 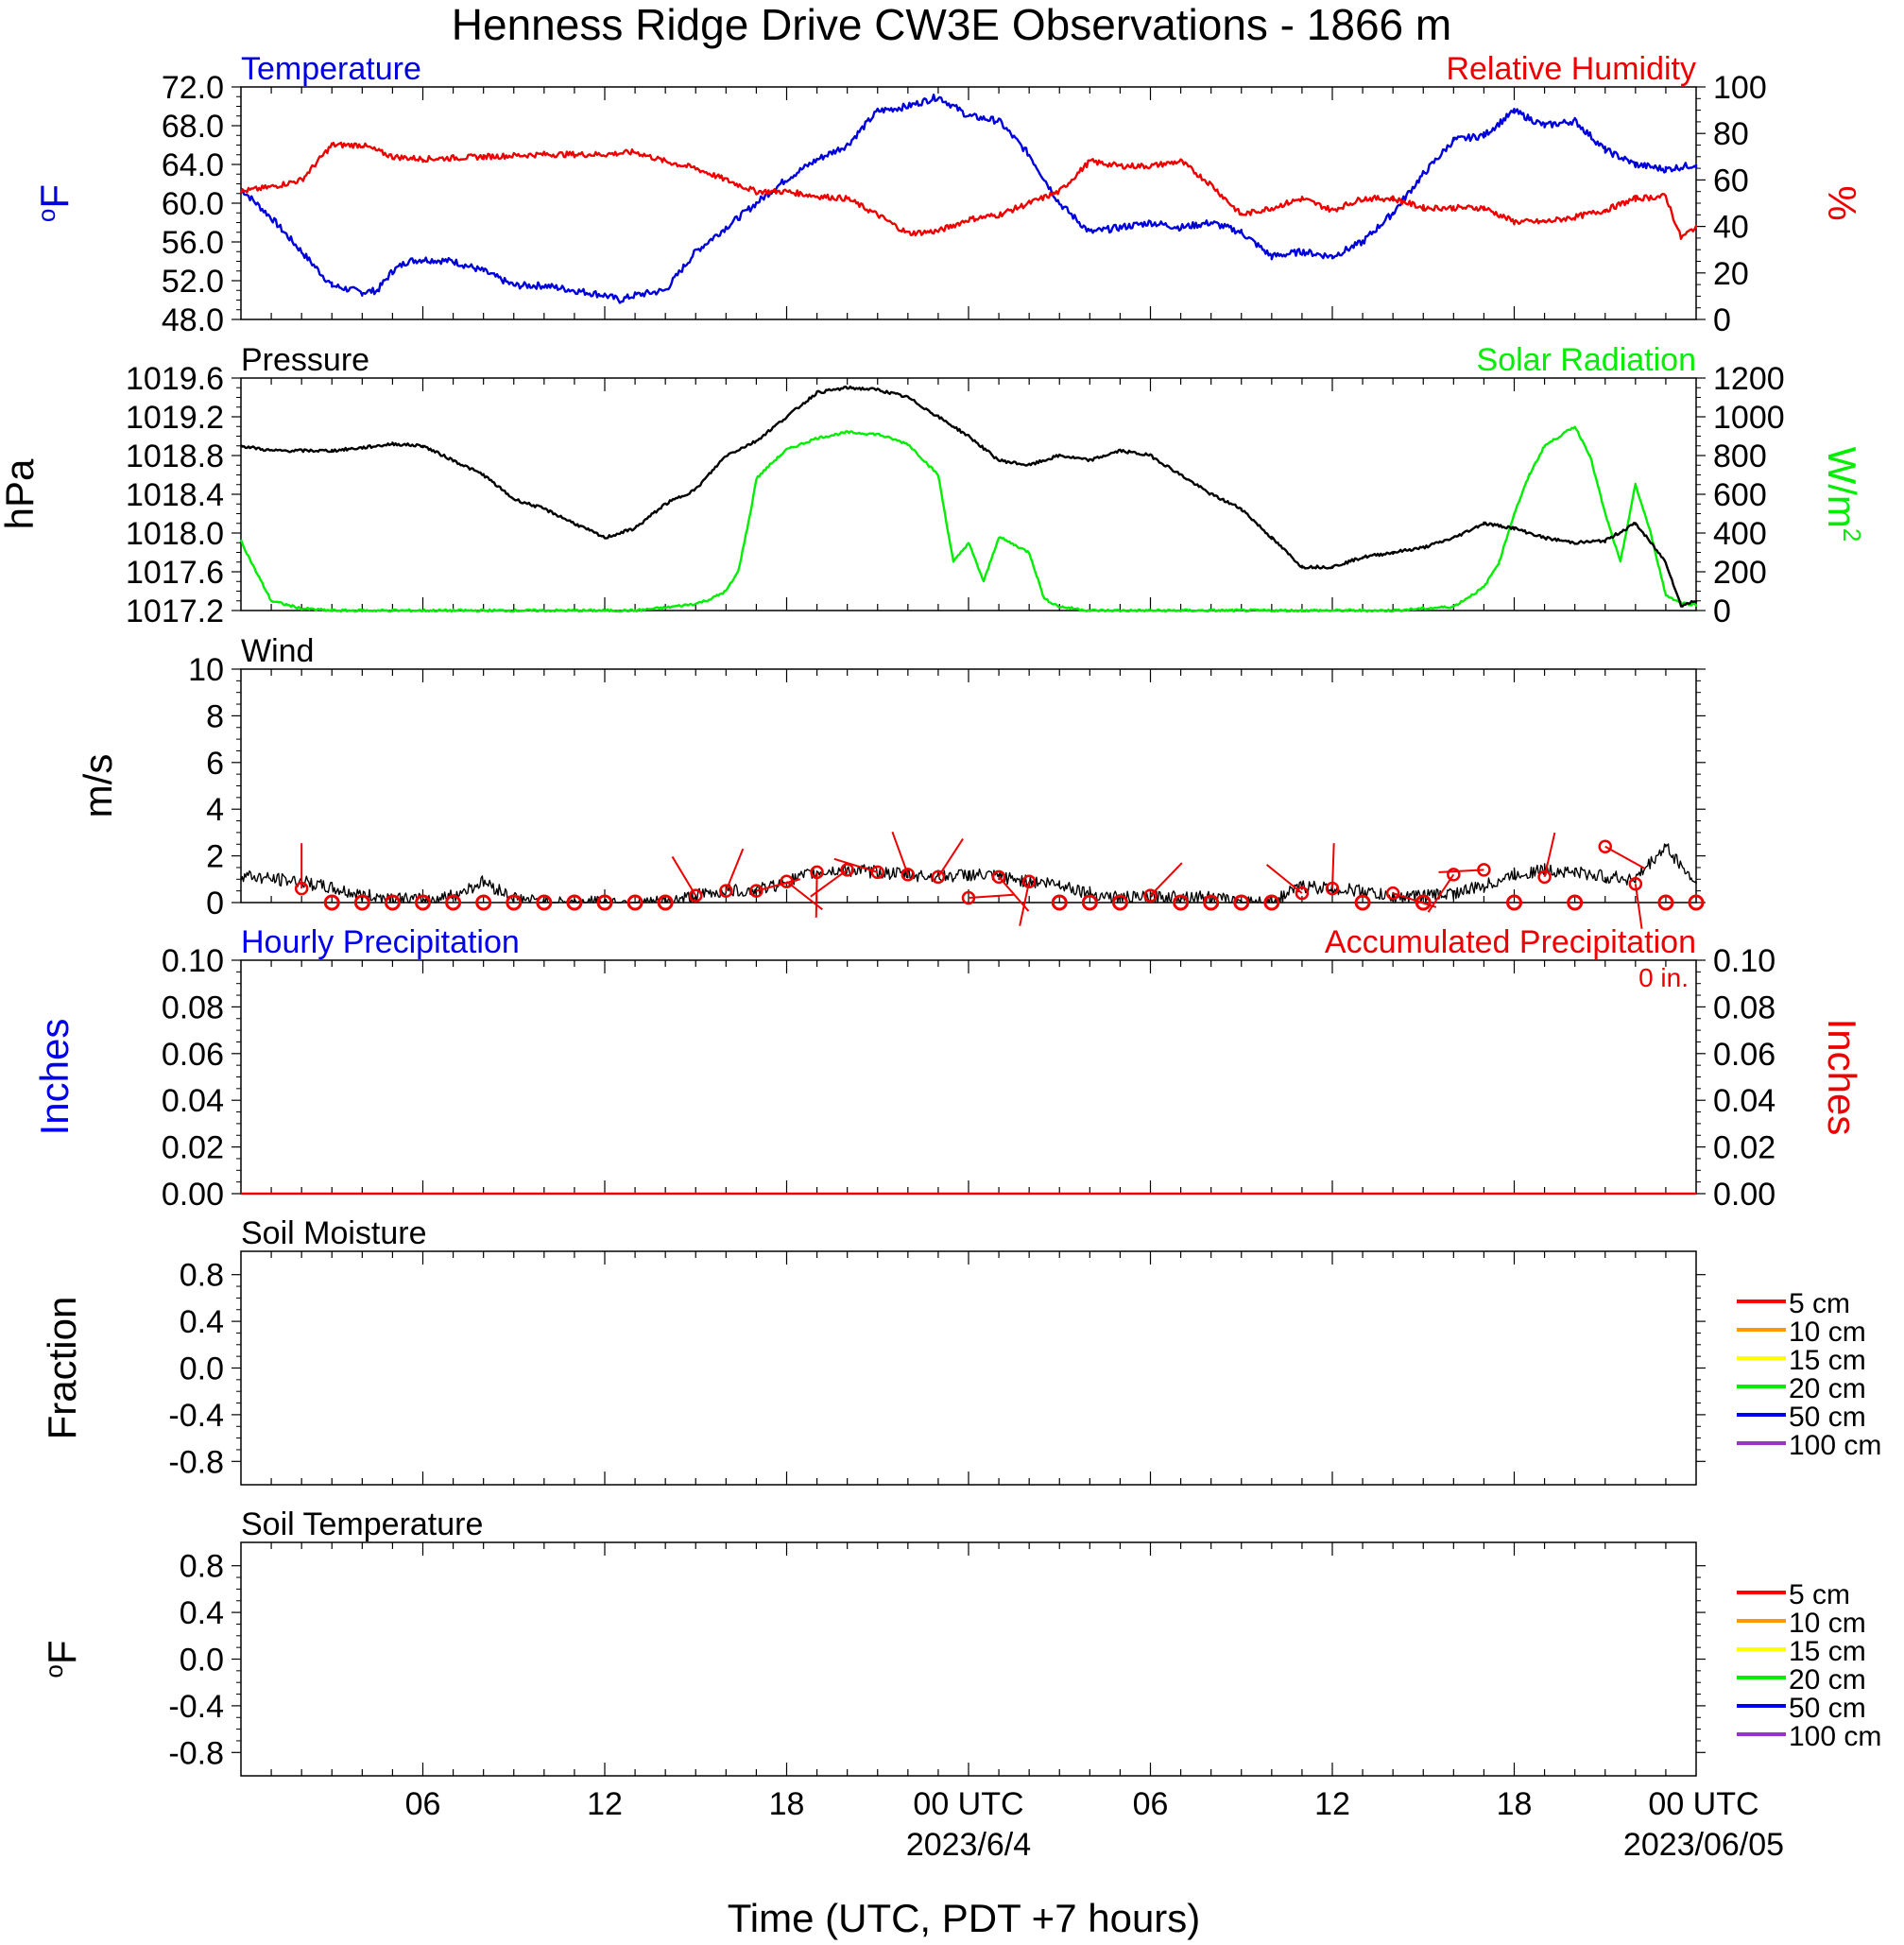 I want to click on soil_temp-legend-label: 5 cm, so click(x=1819, y=1594).